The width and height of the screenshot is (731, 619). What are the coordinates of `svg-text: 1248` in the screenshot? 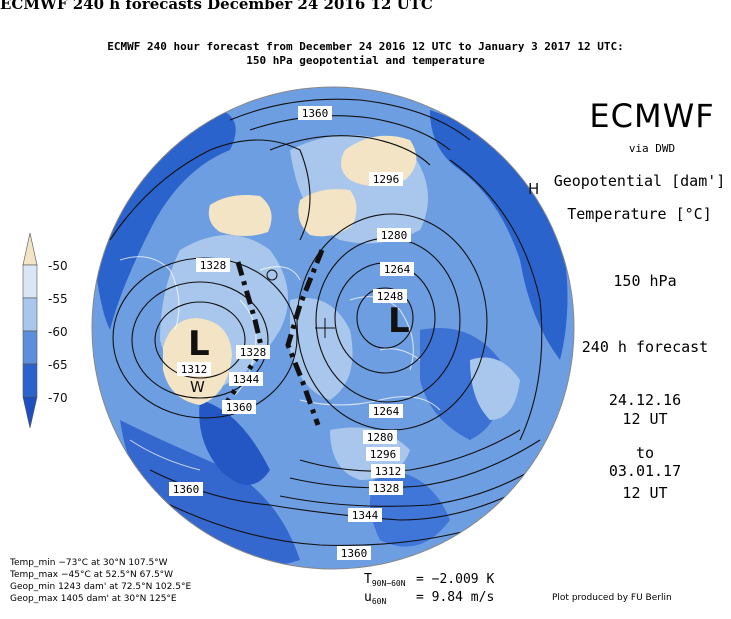 It's located at (390, 296).